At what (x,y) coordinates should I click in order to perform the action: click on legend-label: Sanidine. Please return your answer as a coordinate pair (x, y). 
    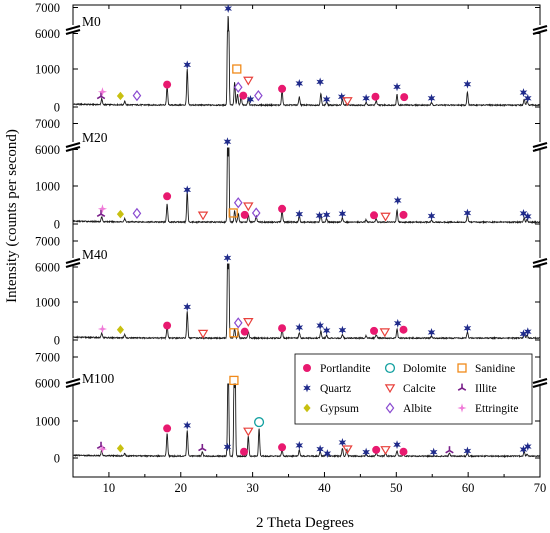
    Looking at the image, I should click on (495, 369).